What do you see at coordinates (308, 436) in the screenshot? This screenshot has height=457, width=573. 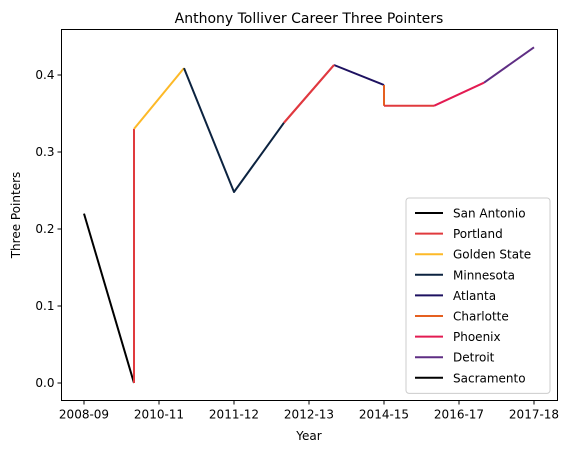 I see `x-axis-label: Year` at bounding box center [308, 436].